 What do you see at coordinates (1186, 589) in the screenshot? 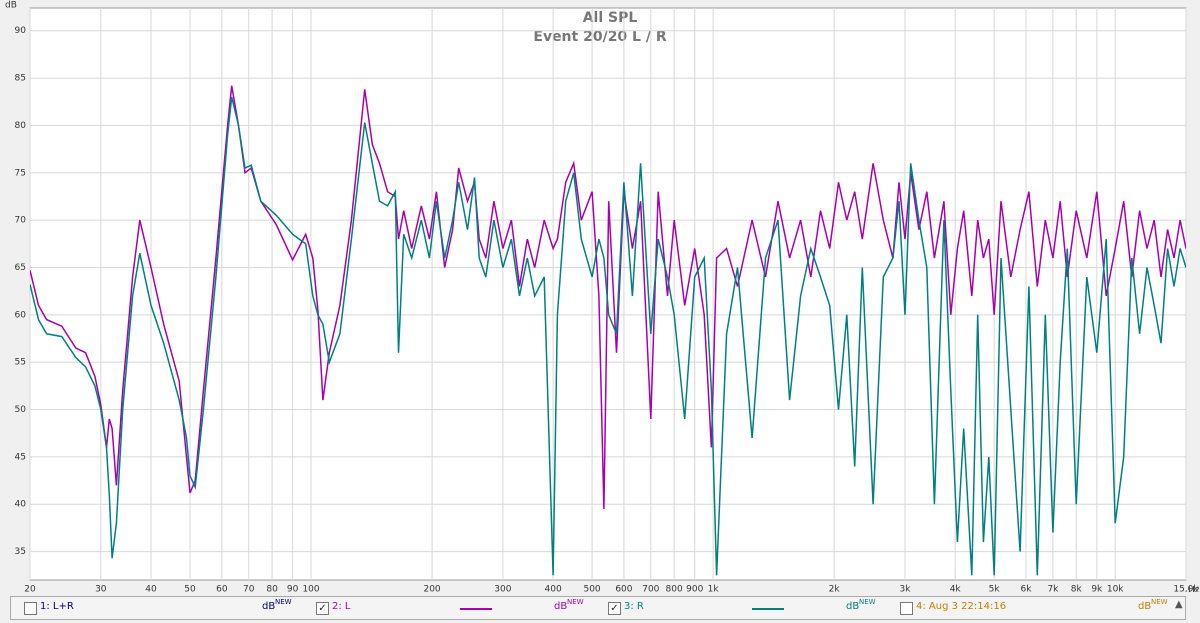
I see `x-tick-label: 15,0k` at bounding box center [1186, 589].